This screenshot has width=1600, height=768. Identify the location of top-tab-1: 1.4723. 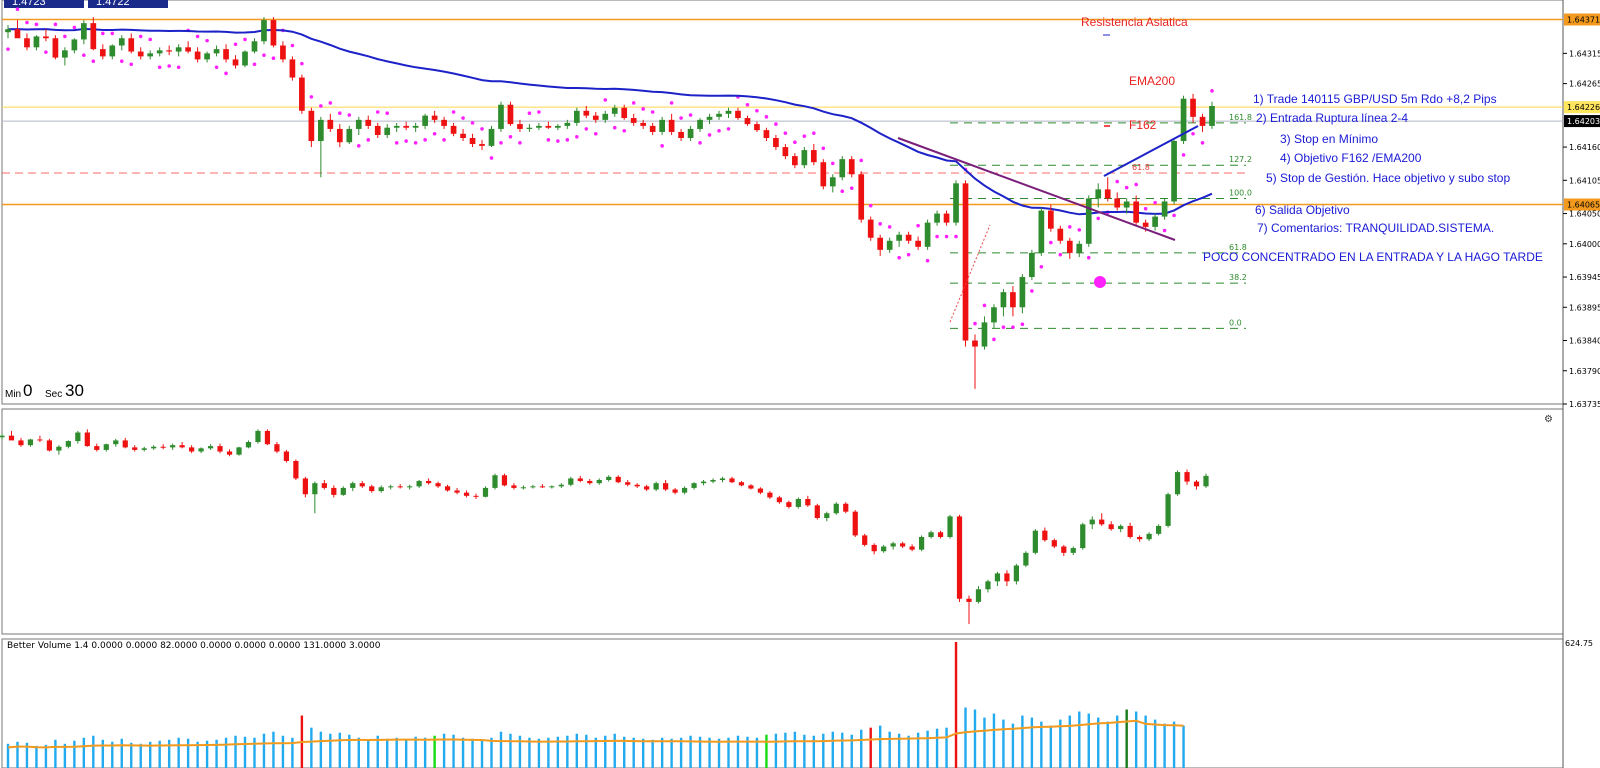
(44, 4).